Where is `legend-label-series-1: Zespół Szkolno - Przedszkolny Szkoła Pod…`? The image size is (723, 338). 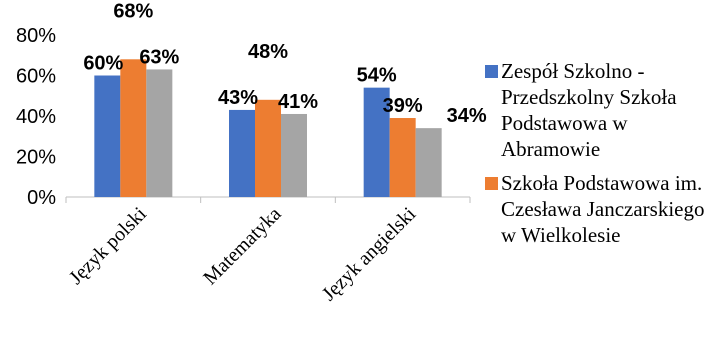
legend-label-series-1: Zespół Szkolno - Przedszkolny Szkoła Pod… is located at coordinates (589, 110).